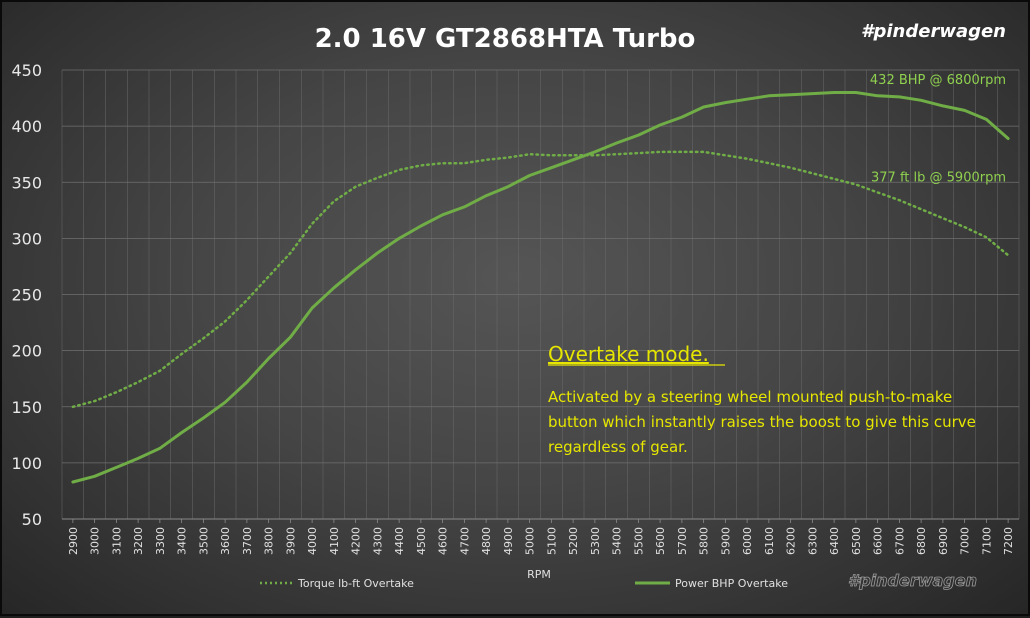 The width and height of the screenshot is (1030, 618). I want to click on x-tick-label: 5100, so click(551, 541).